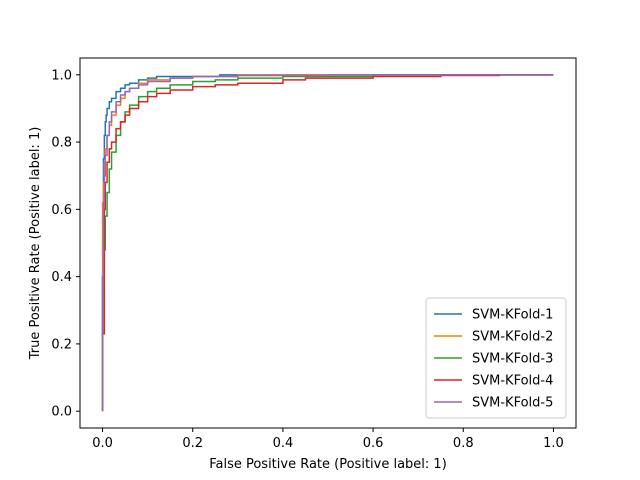  Describe the element at coordinates (102, 443) in the screenshot. I see `x-tick-label: 0.0` at that location.